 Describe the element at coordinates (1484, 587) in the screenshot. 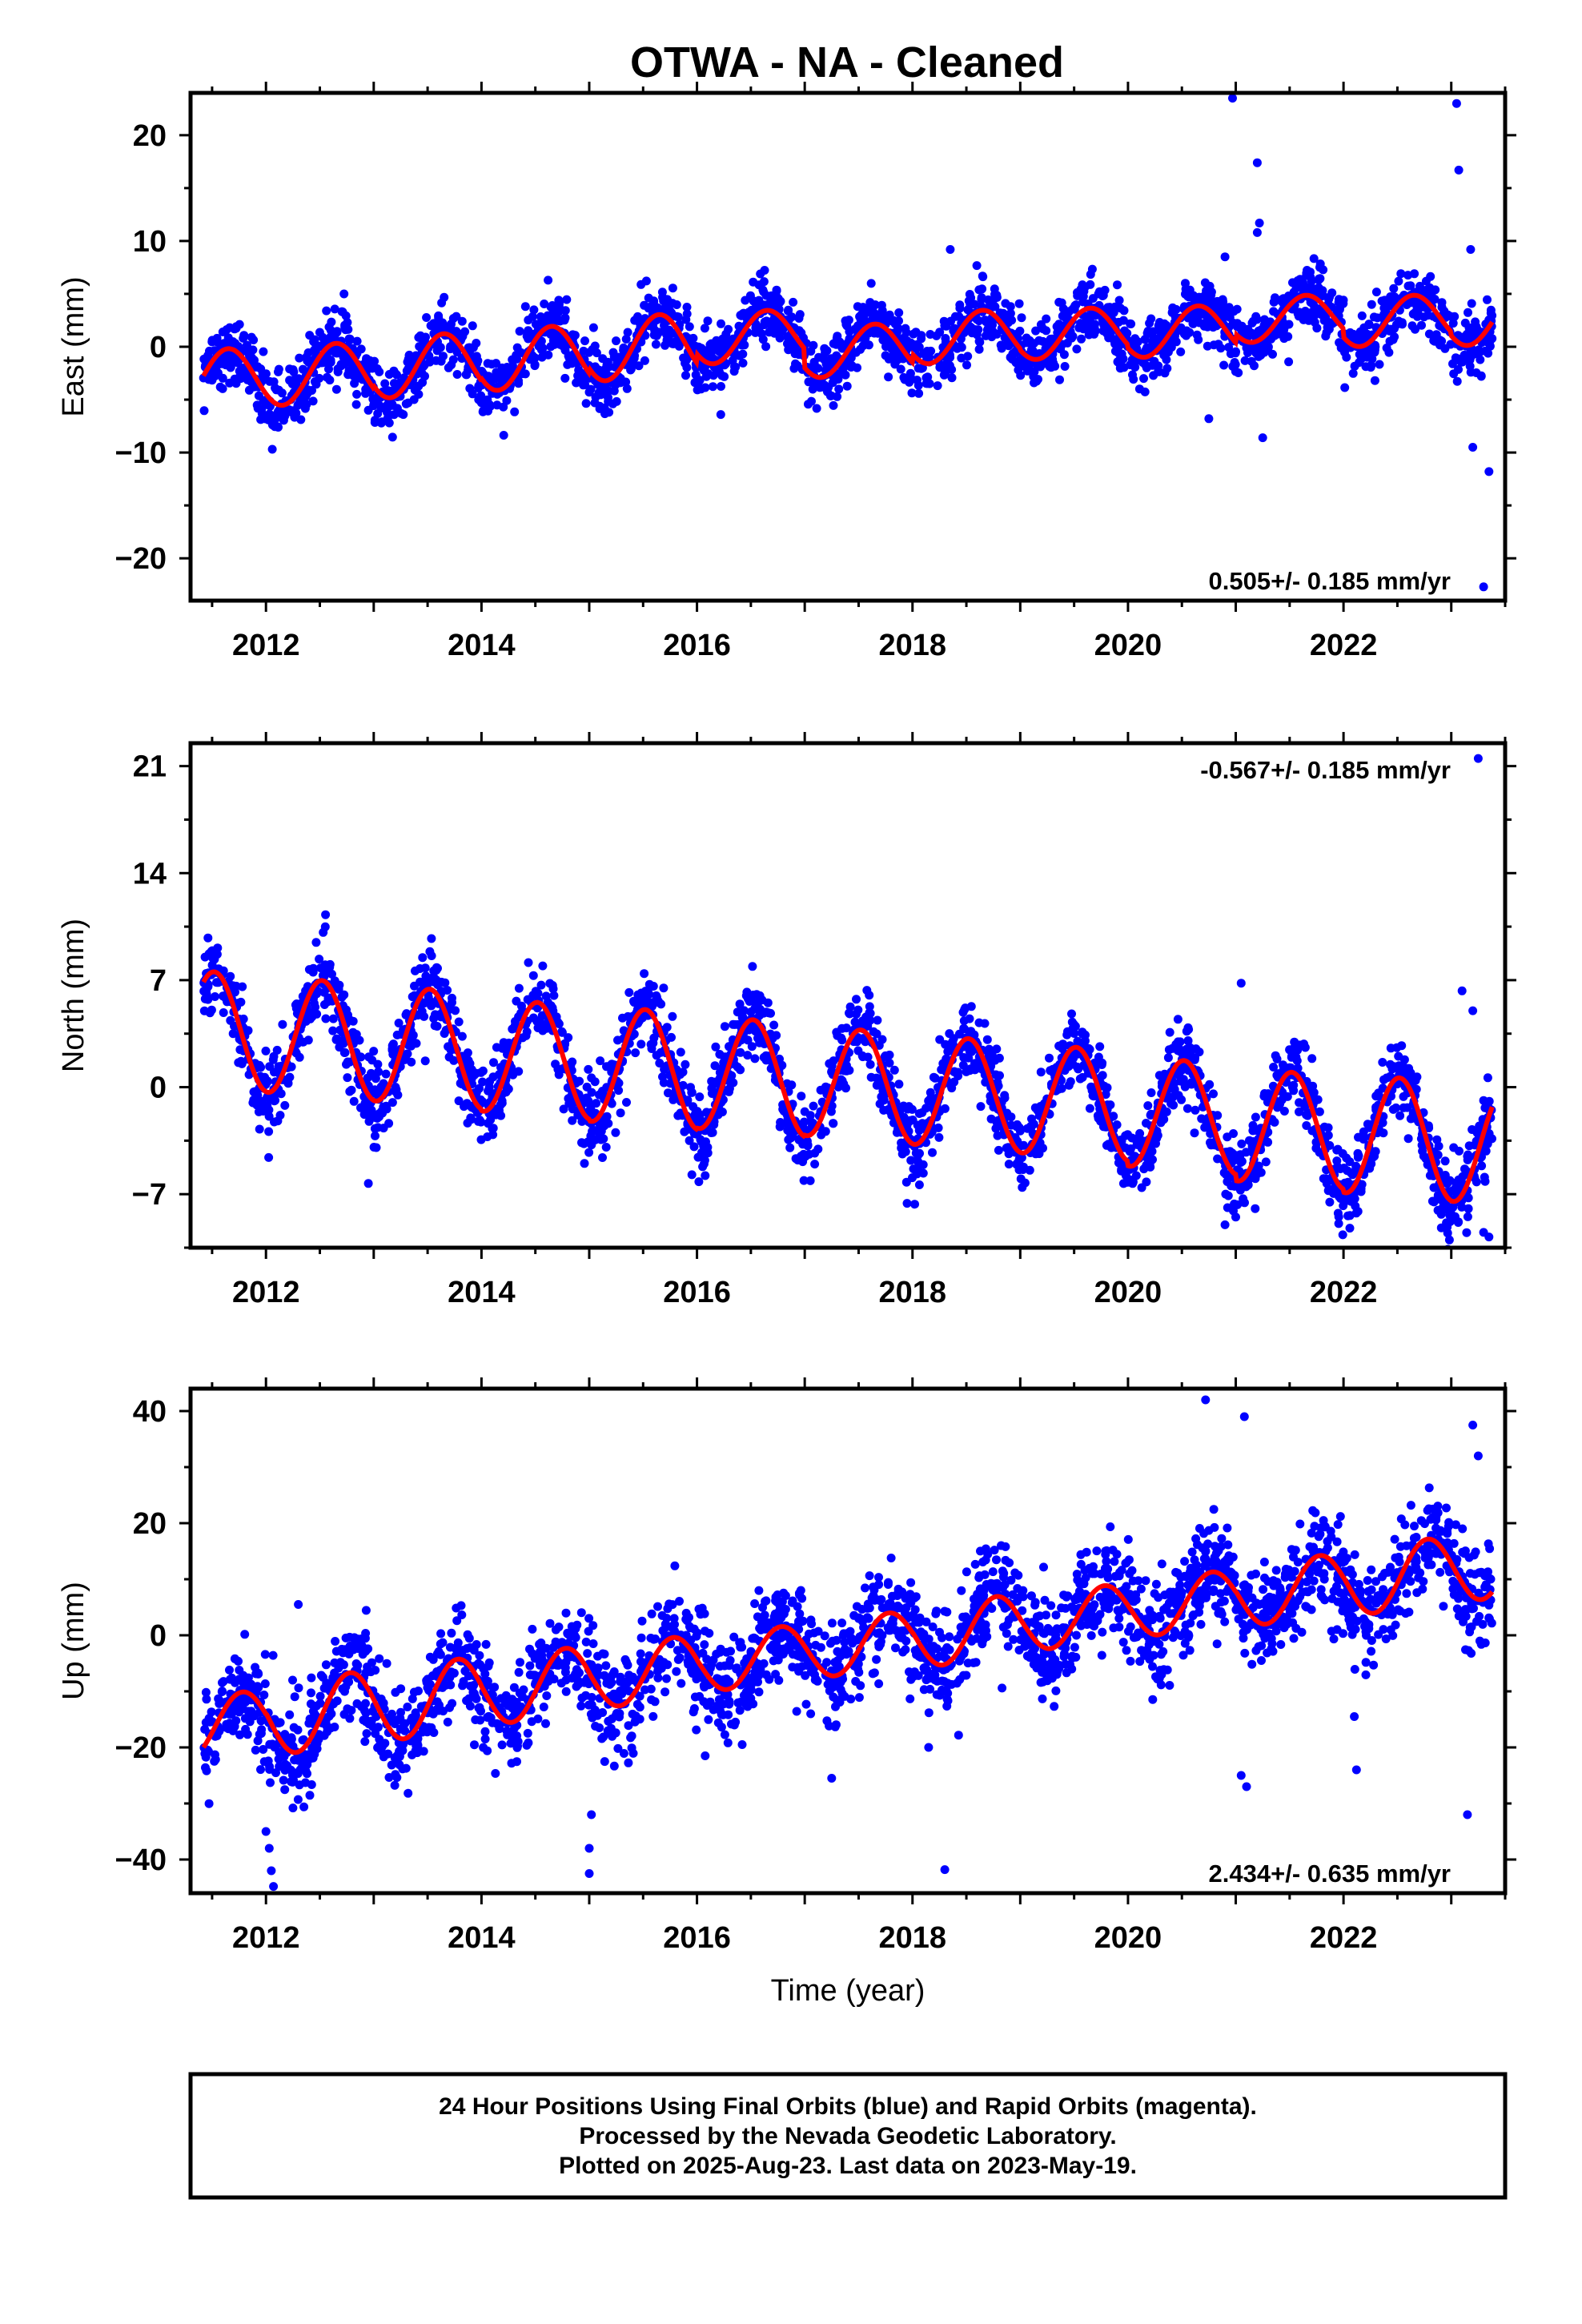

I see `outlier-point` at that location.